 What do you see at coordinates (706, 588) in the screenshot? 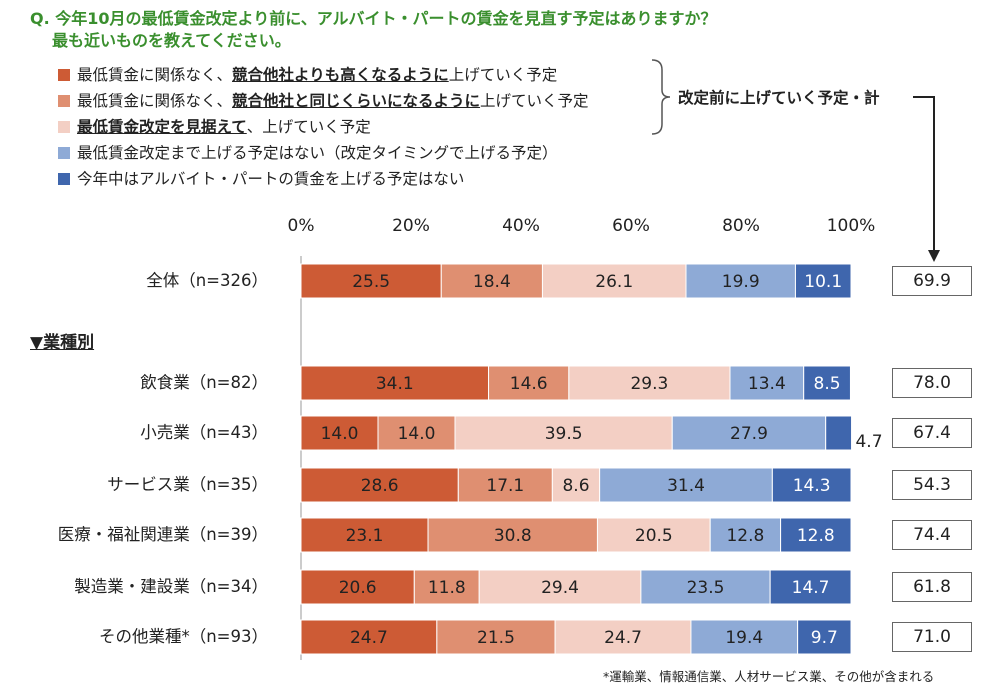
I see `bar-value-label: 23.5` at bounding box center [706, 588].